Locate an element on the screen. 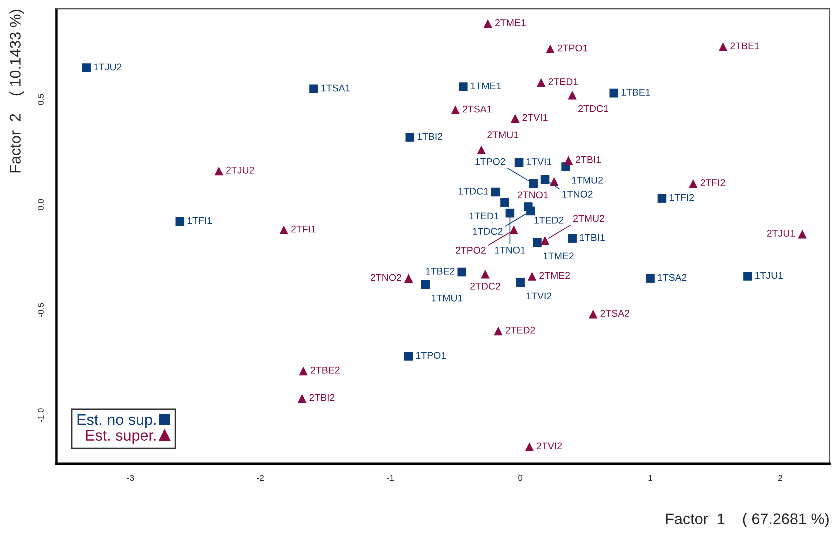 This screenshot has width=834, height=535. annotation: 2TJU1 is located at coordinates (781, 233).